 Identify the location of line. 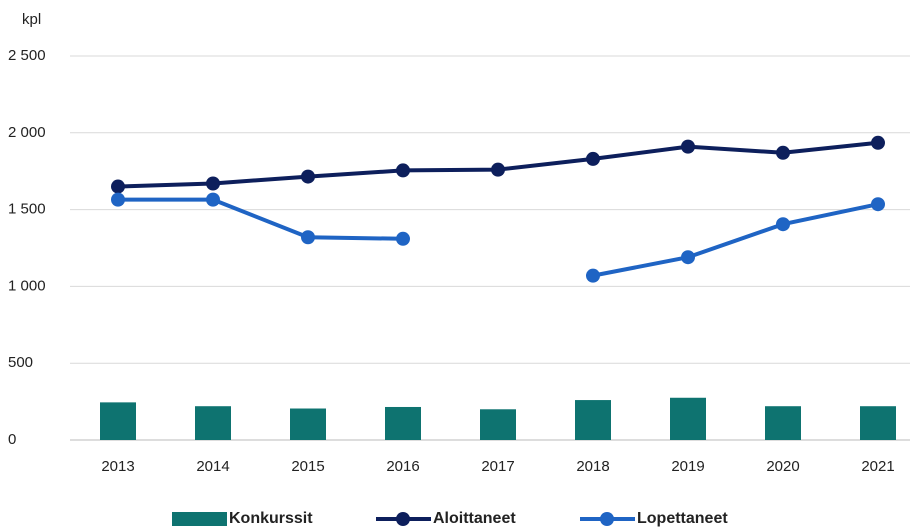
(498, 237).